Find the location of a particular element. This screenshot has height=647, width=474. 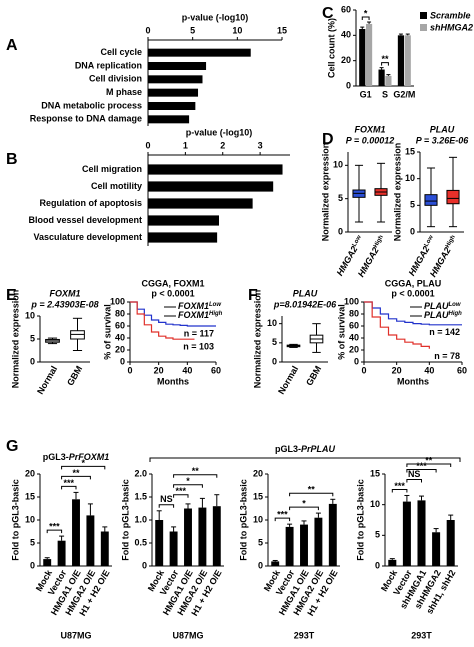

construct-prefix: pGL3- is located at coordinates (288, 449).